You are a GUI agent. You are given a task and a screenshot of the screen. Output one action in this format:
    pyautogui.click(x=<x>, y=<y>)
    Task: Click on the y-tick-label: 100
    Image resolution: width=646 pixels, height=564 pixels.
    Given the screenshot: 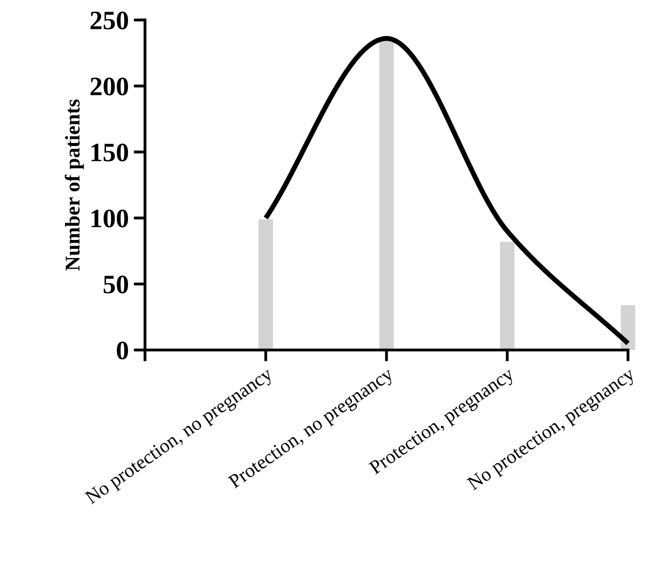 What is the action you would take?
    pyautogui.click(x=110, y=219)
    